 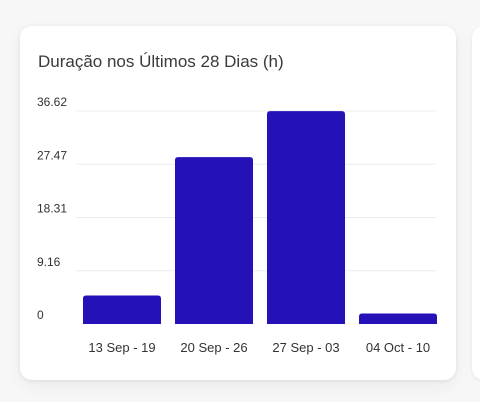 I want to click on y-tick-label: 36.62, so click(x=52, y=102).